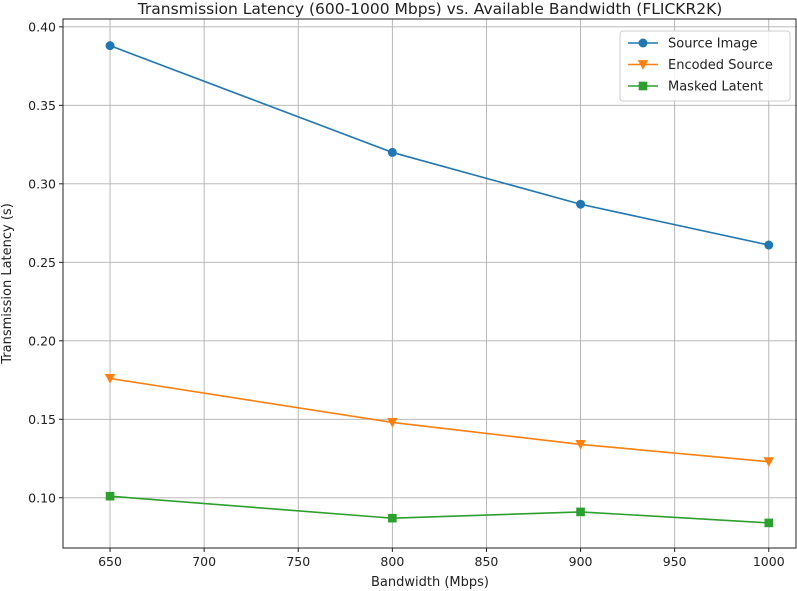 Image resolution: width=797 pixels, height=591 pixels. Describe the element at coordinates (392, 561) in the screenshot. I see `x-tick-label: 800` at that location.